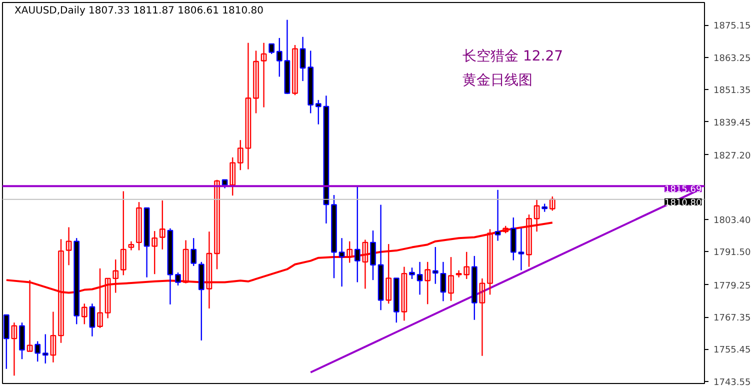 The height and width of the screenshot is (391, 753). I want to click on y-tick-label: 1851.35, so click(732, 91).